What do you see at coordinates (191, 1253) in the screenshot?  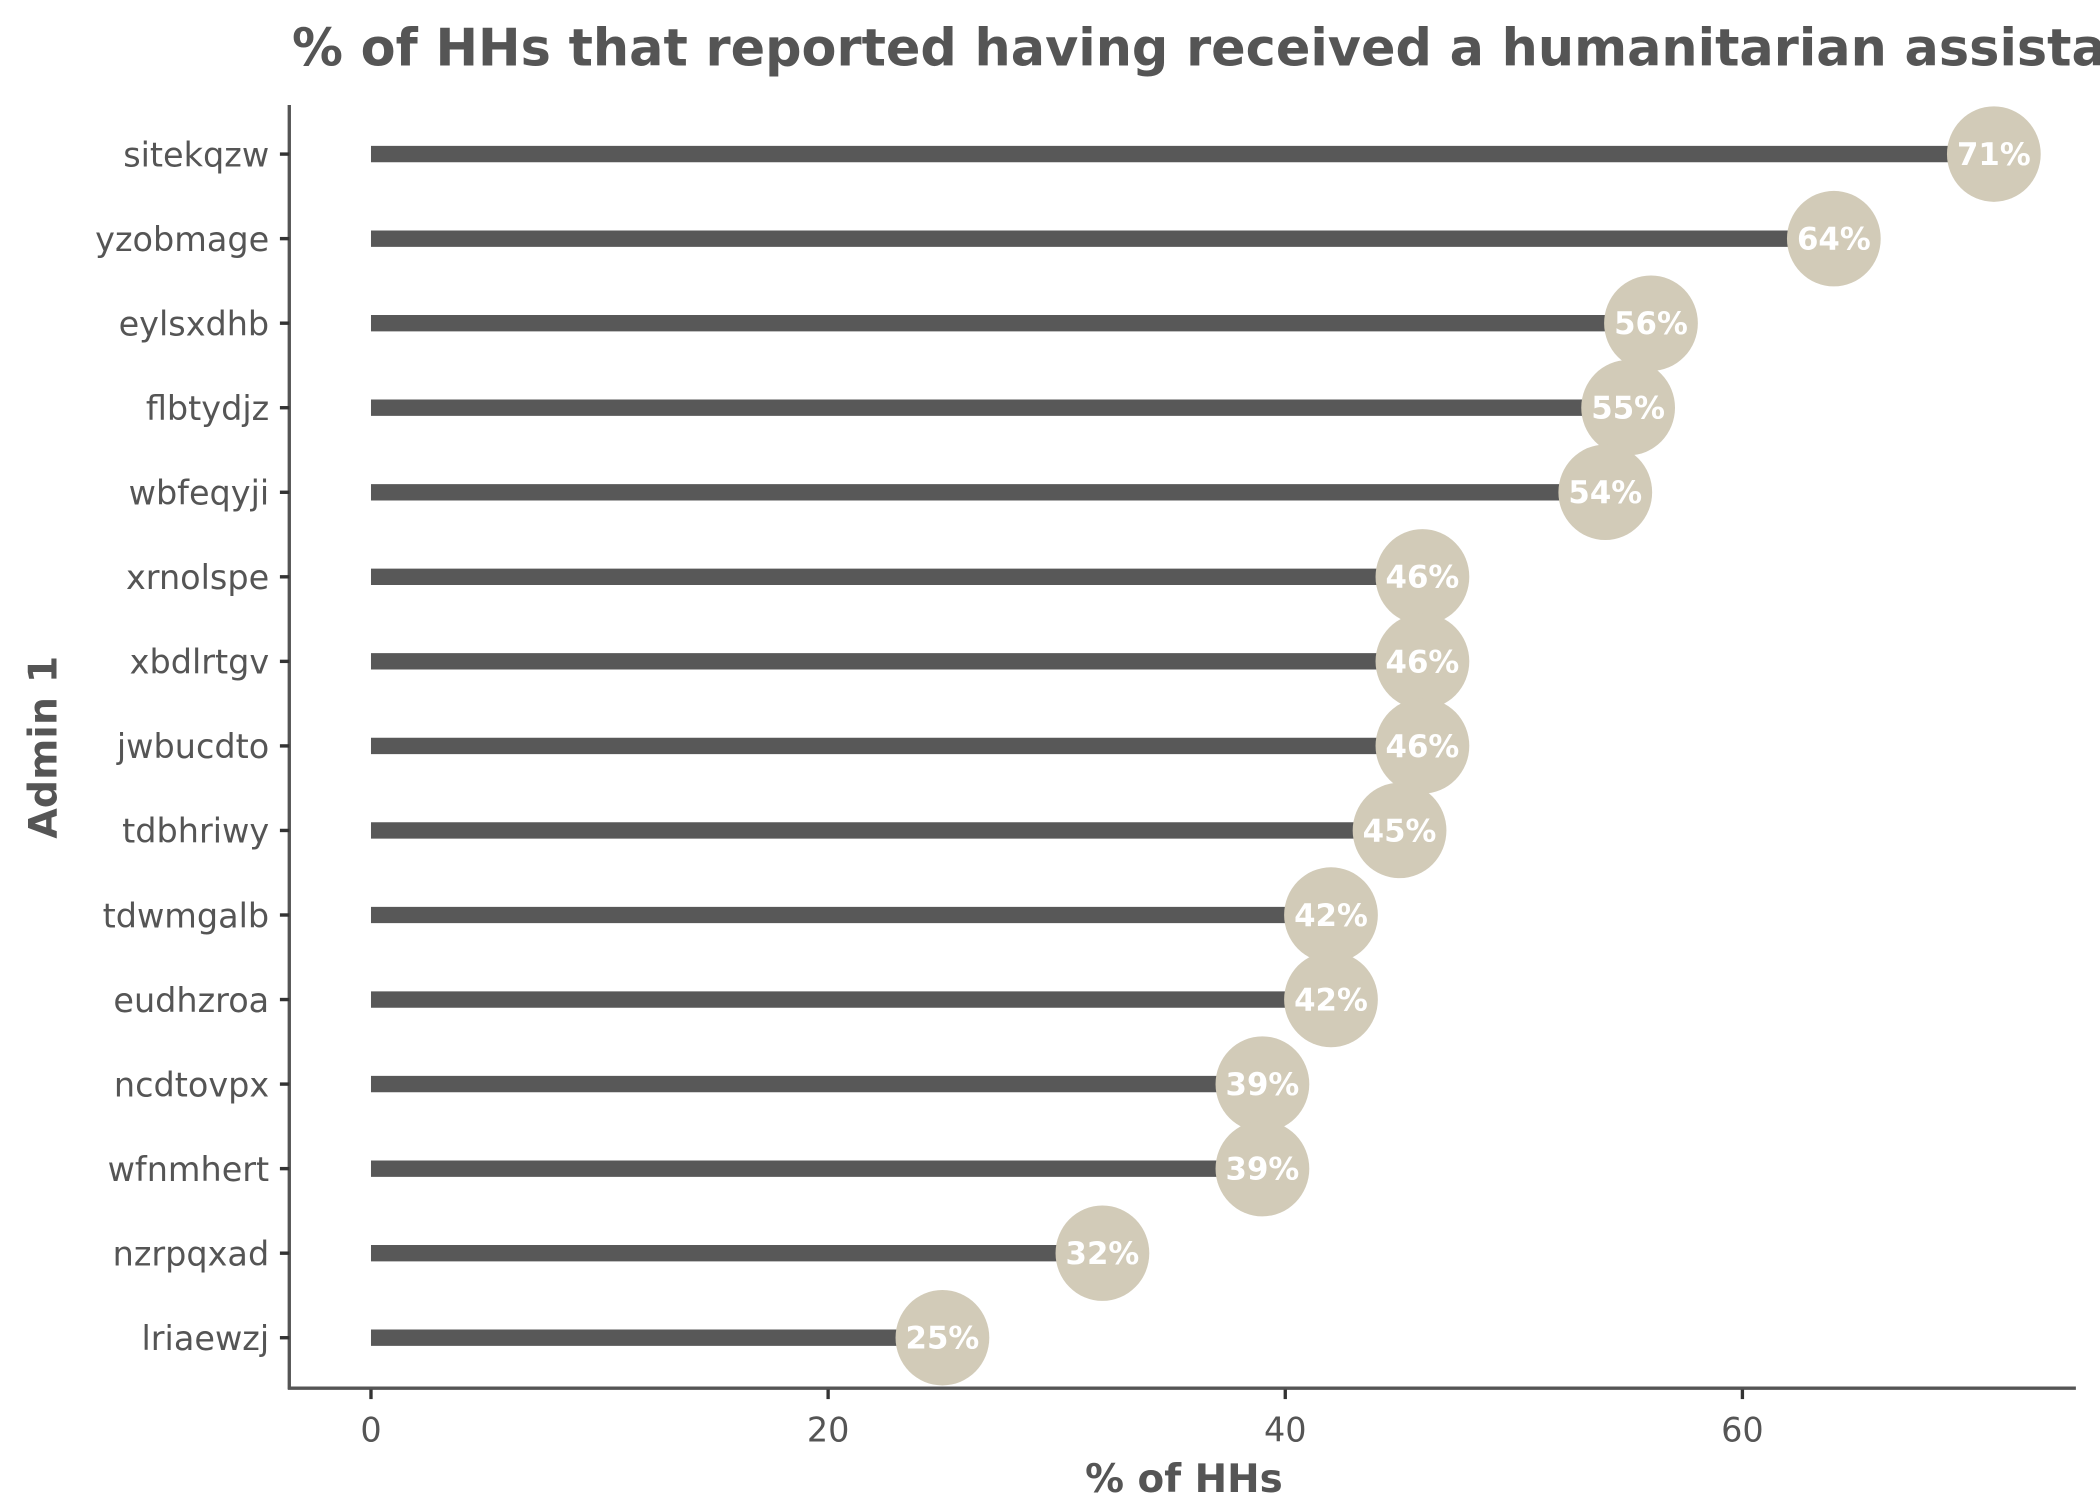 I see `y-tick-label: nzrpqxad` at bounding box center [191, 1253].